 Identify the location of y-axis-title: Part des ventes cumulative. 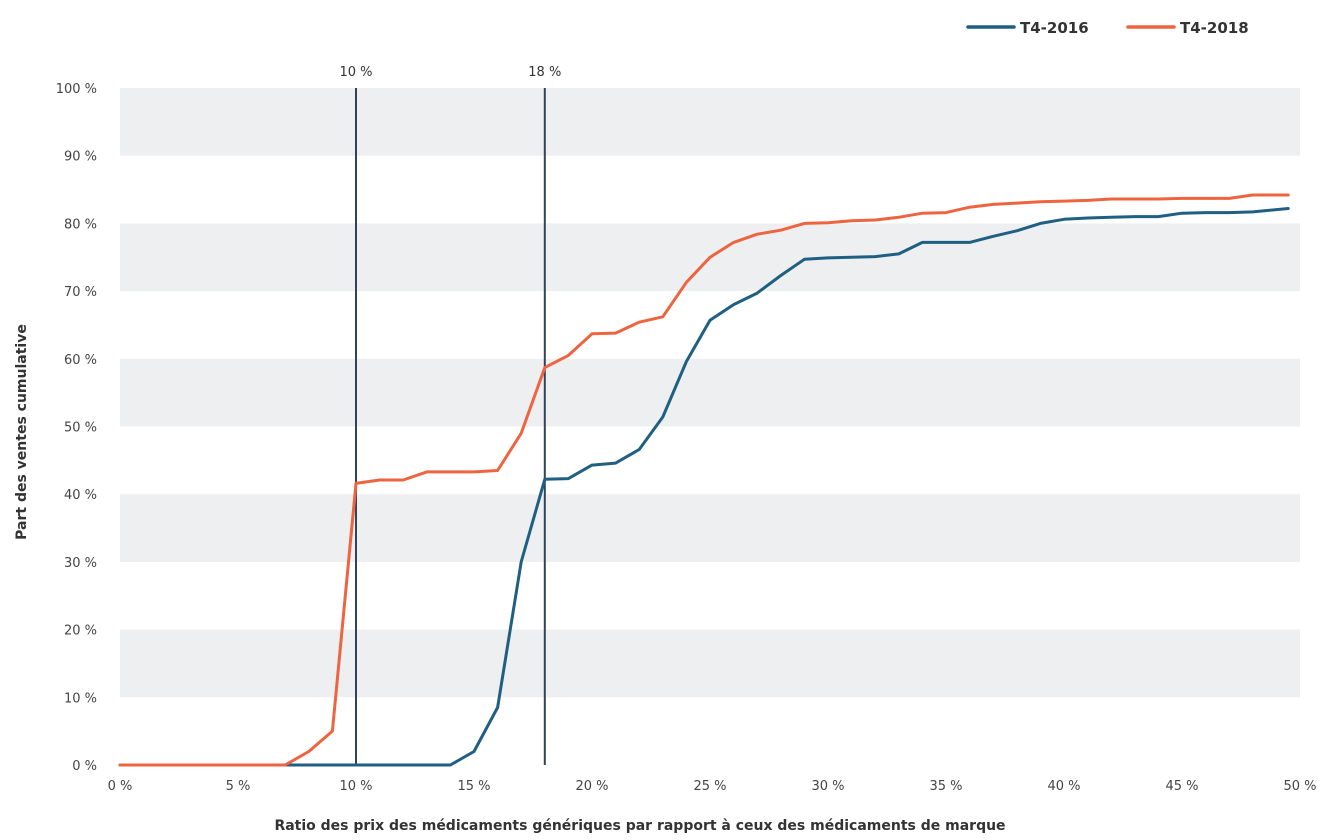
(22, 432).